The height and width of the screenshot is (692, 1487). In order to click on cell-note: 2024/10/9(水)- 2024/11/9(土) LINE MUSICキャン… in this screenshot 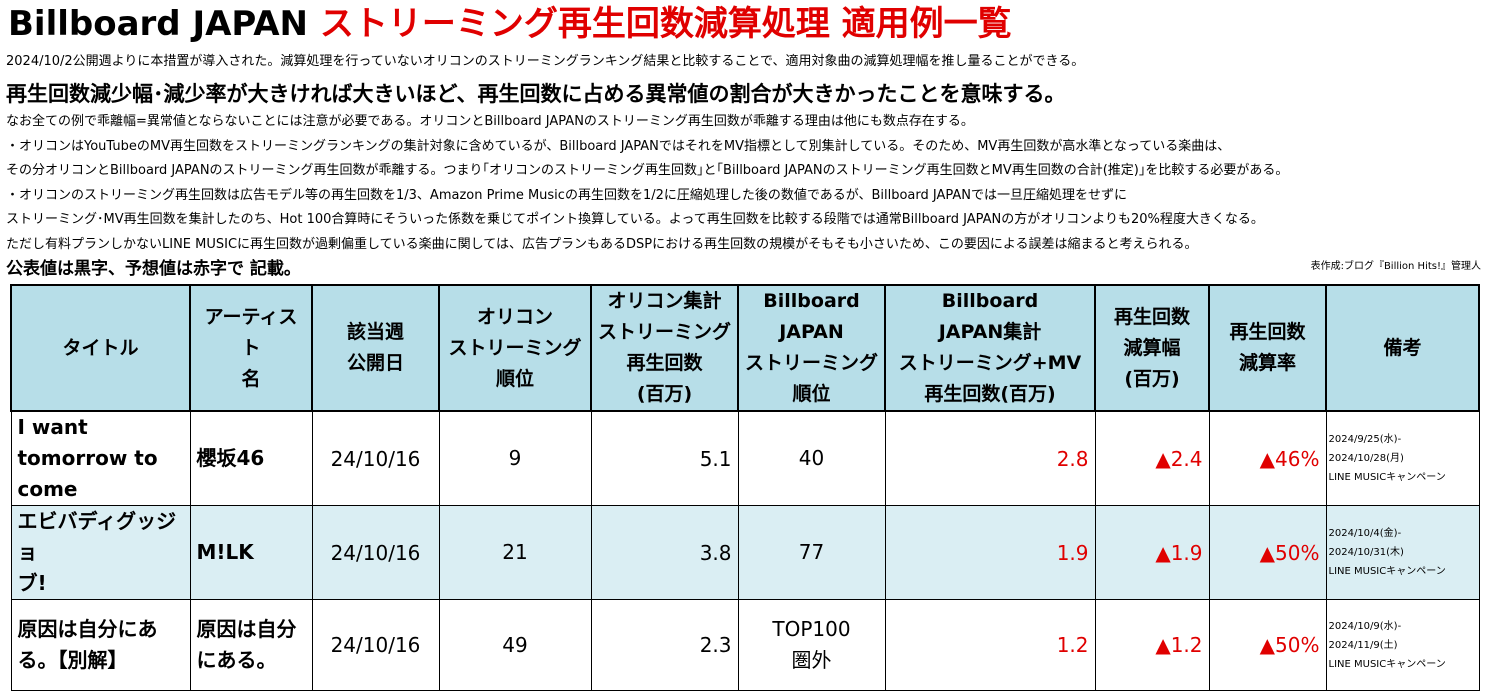, I will do `click(1402, 645)`.